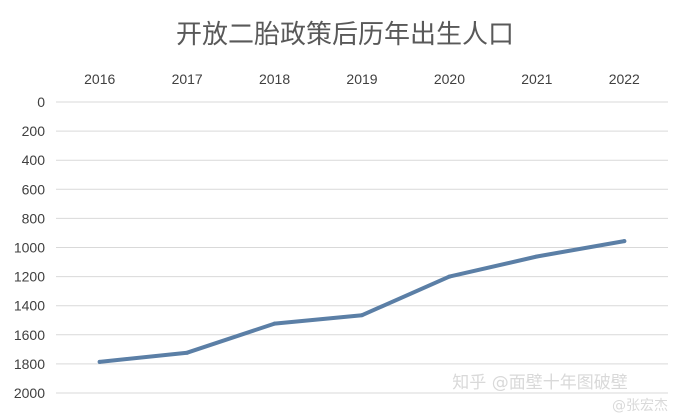 The image size is (690, 417). Describe the element at coordinates (29, 306) in the screenshot. I see `y-tick-label: 1400` at that location.